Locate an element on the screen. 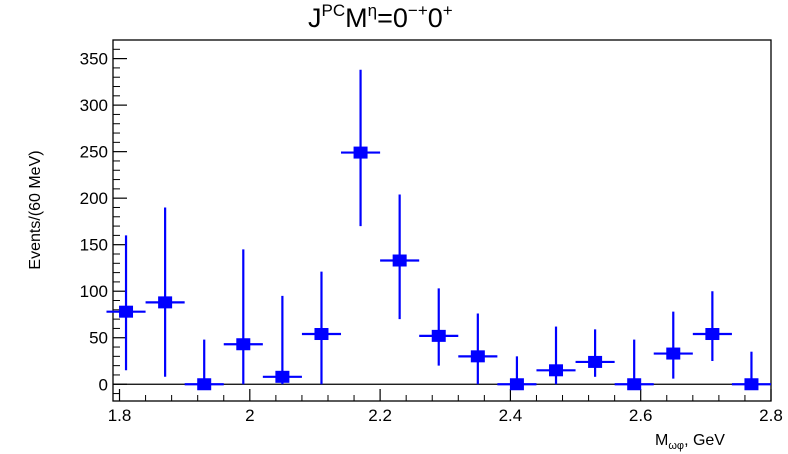 Image resolution: width=788 pixels, height=454 pixels. x-axis-label-main: M is located at coordinates (661, 440).